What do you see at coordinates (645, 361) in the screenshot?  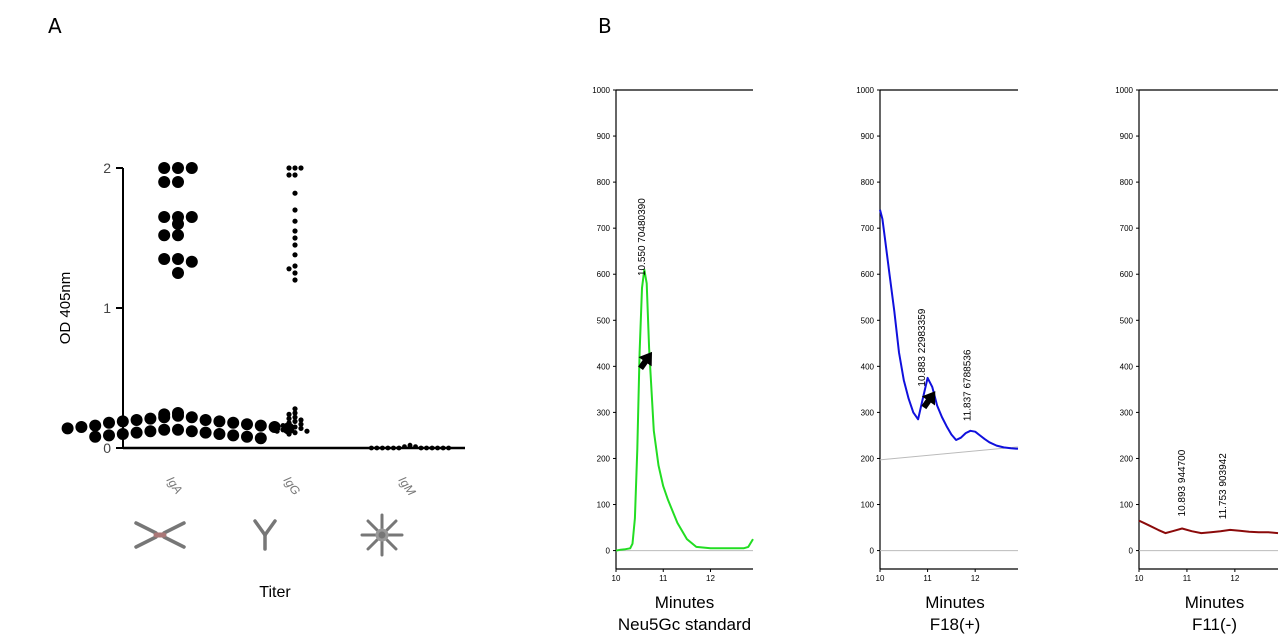 I see `peak-arrow-icon` at bounding box center [645, 361].